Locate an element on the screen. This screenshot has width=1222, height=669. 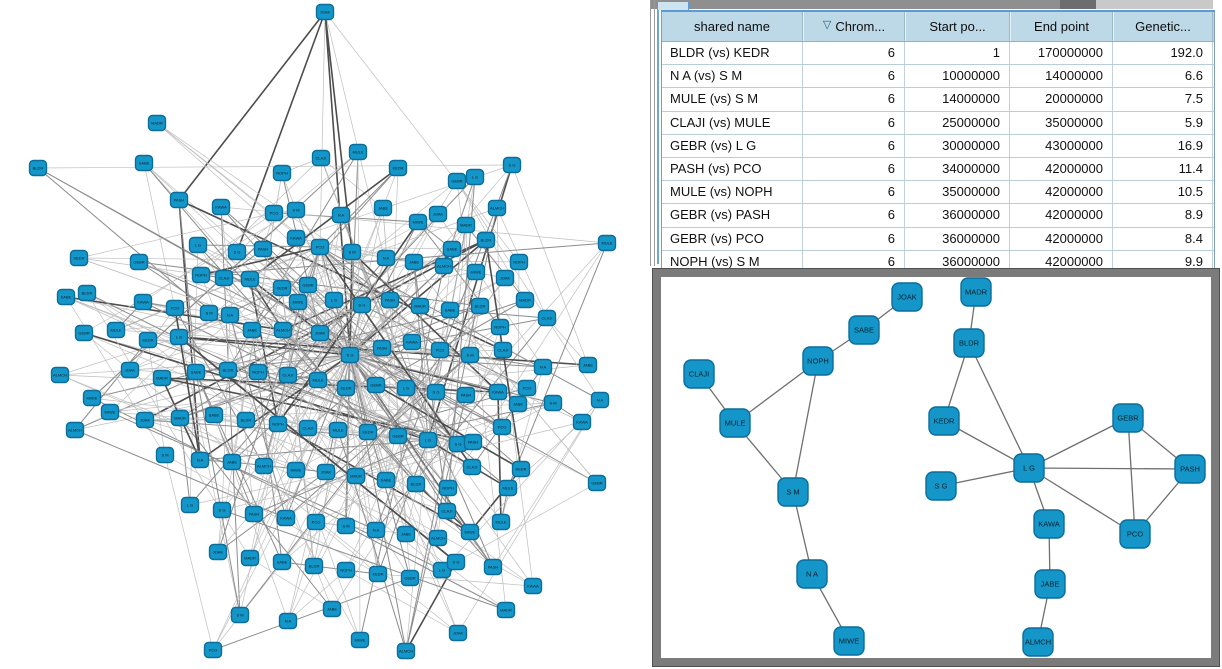
column-header-shared-name: shared name is located at coordinates (732, 26).